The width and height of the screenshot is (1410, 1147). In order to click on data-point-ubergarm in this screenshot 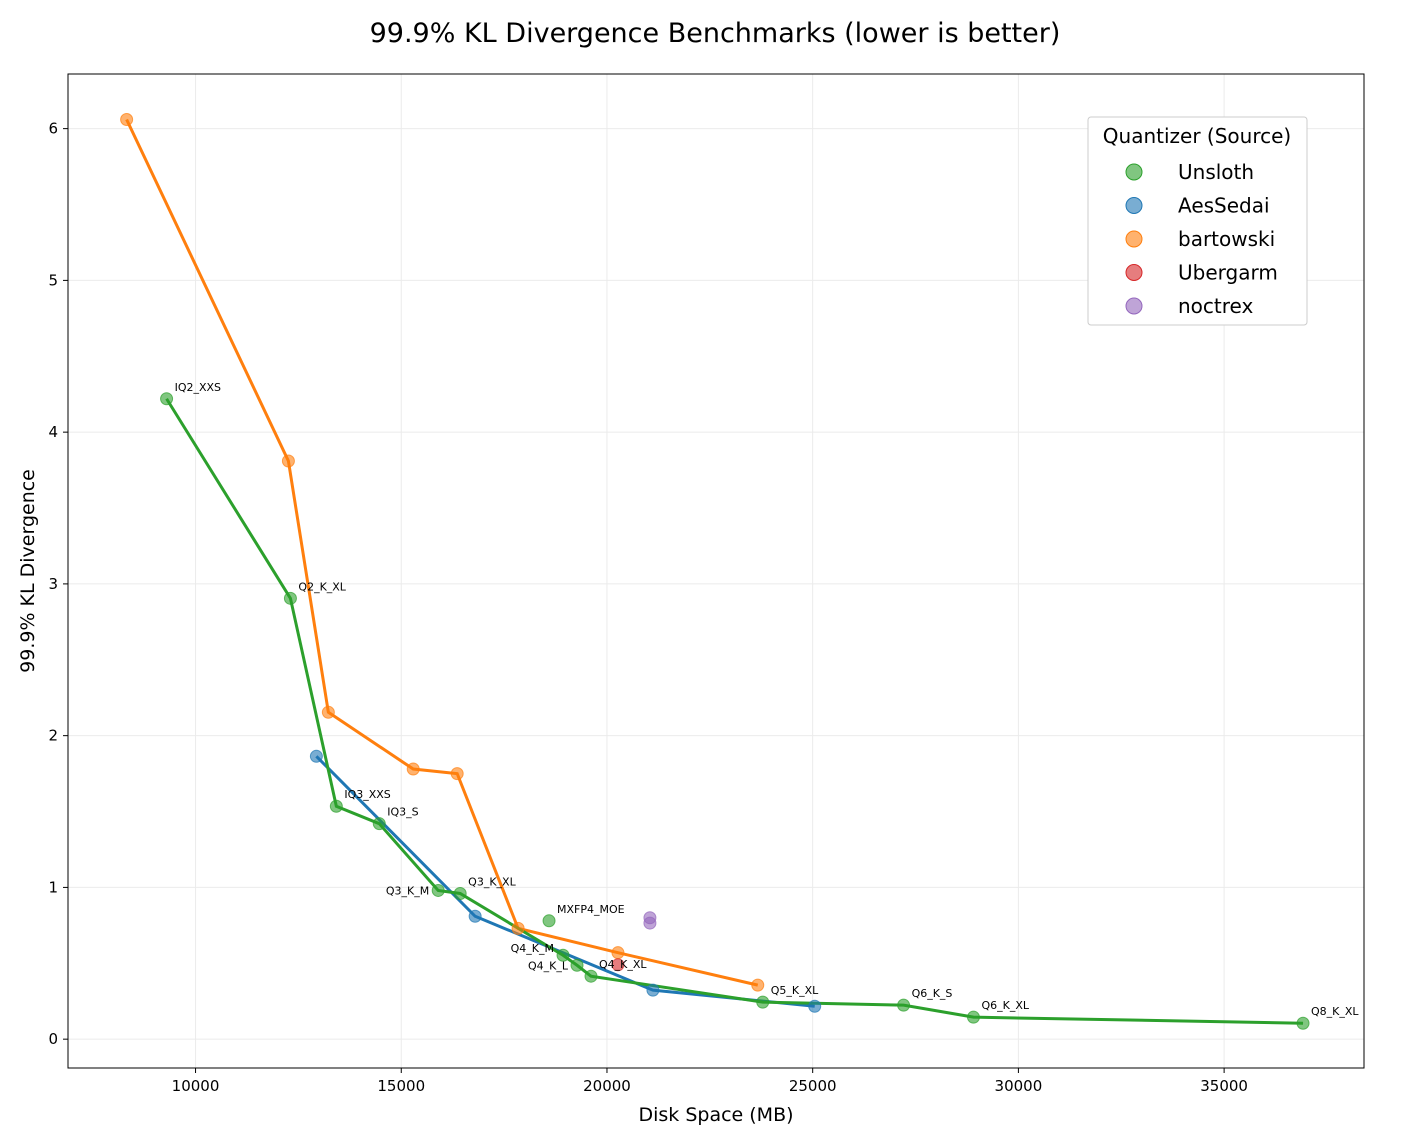, I will do `click(618, 965)`.